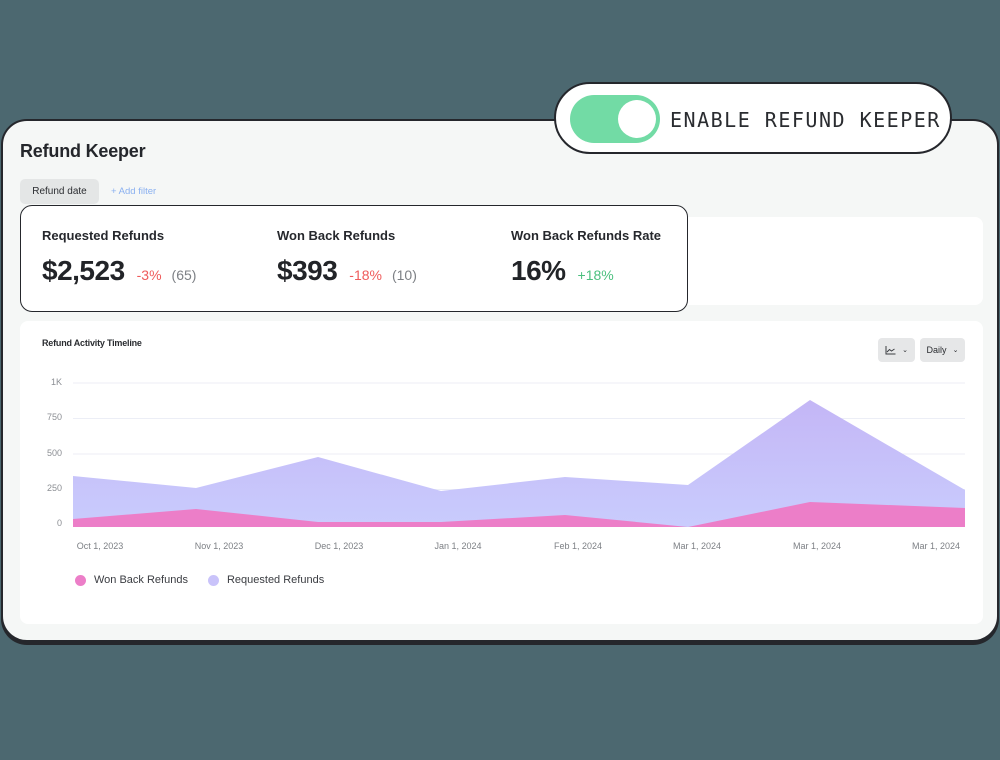 The image size is (1000, 760). I want to click on stat-delta: -3%, so click(149, 275).